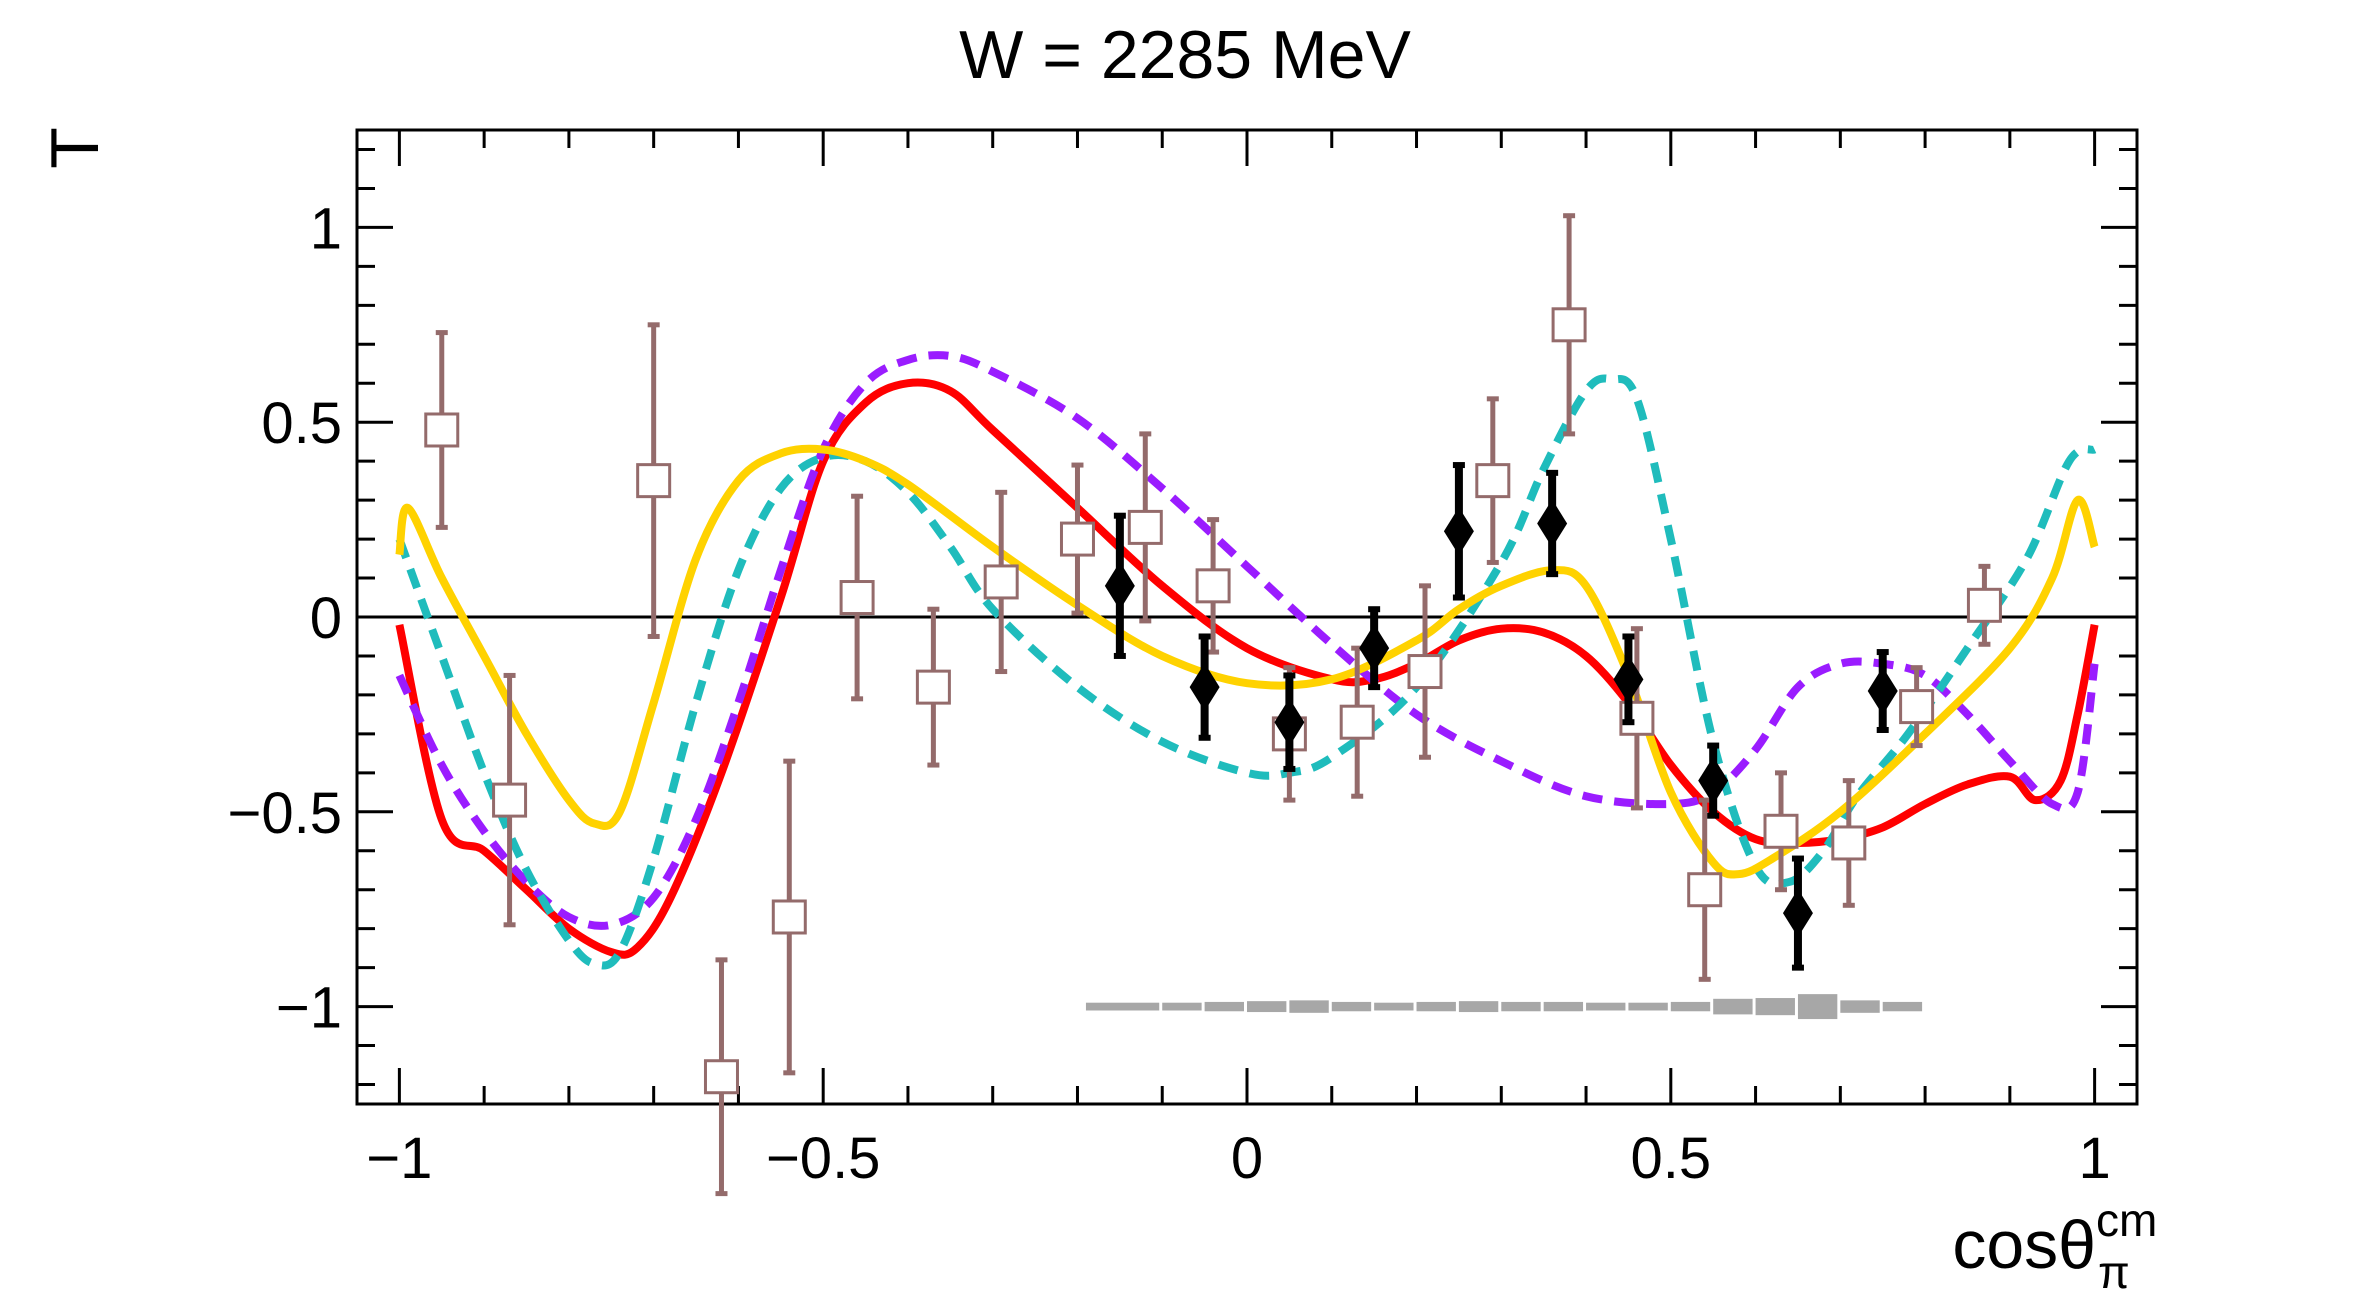 The width and height of the screenshot is (2363, 1292). Describe the element at coordinates (399, 1158) in the screenshot. I see `x-tick-label: −1` at that location.